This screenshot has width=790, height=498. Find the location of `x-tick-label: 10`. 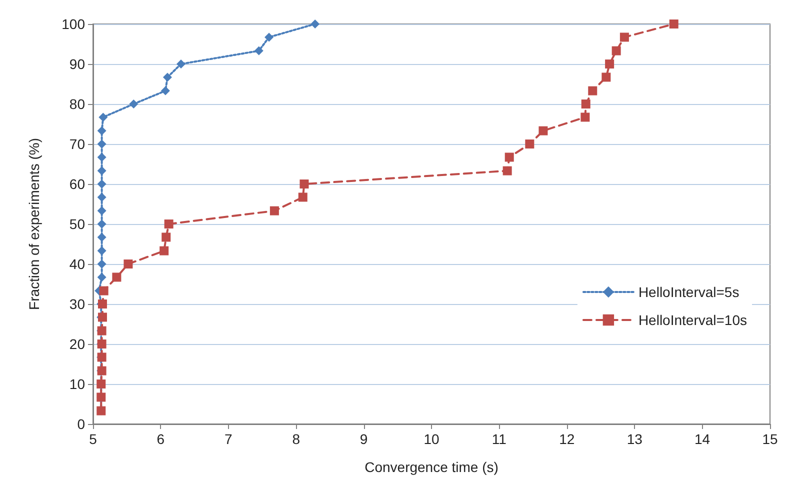

x-tick-label: 10 is located at coordinates (432, 439).